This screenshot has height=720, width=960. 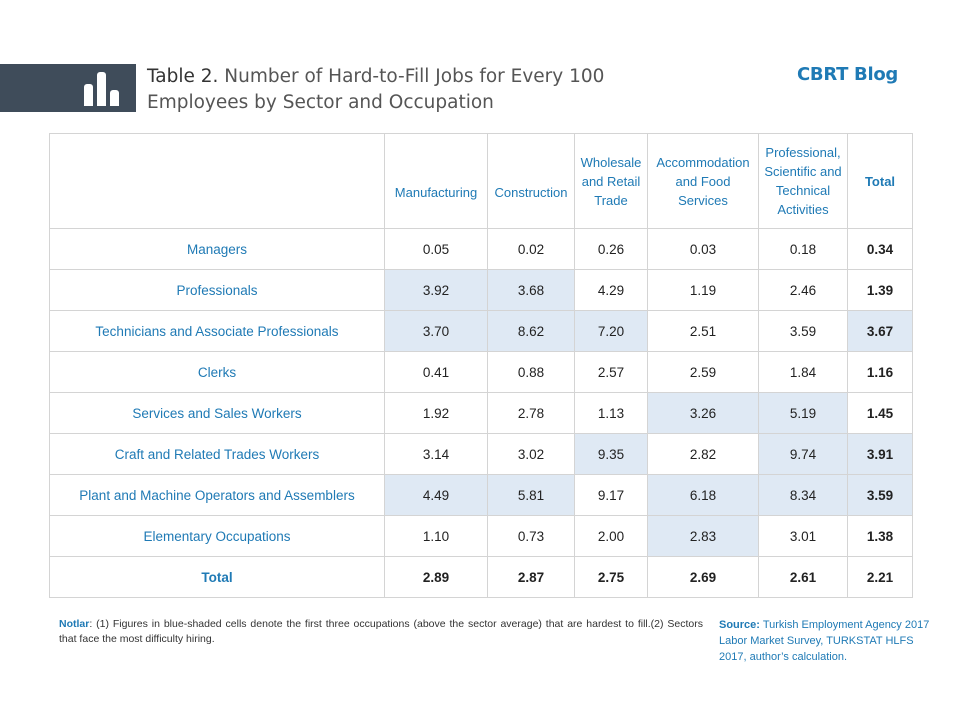 What do you see at coordinates (183, 76) in the screenshot?
I see `title-prefix: Table 2.` at bounding box center [183, 76].